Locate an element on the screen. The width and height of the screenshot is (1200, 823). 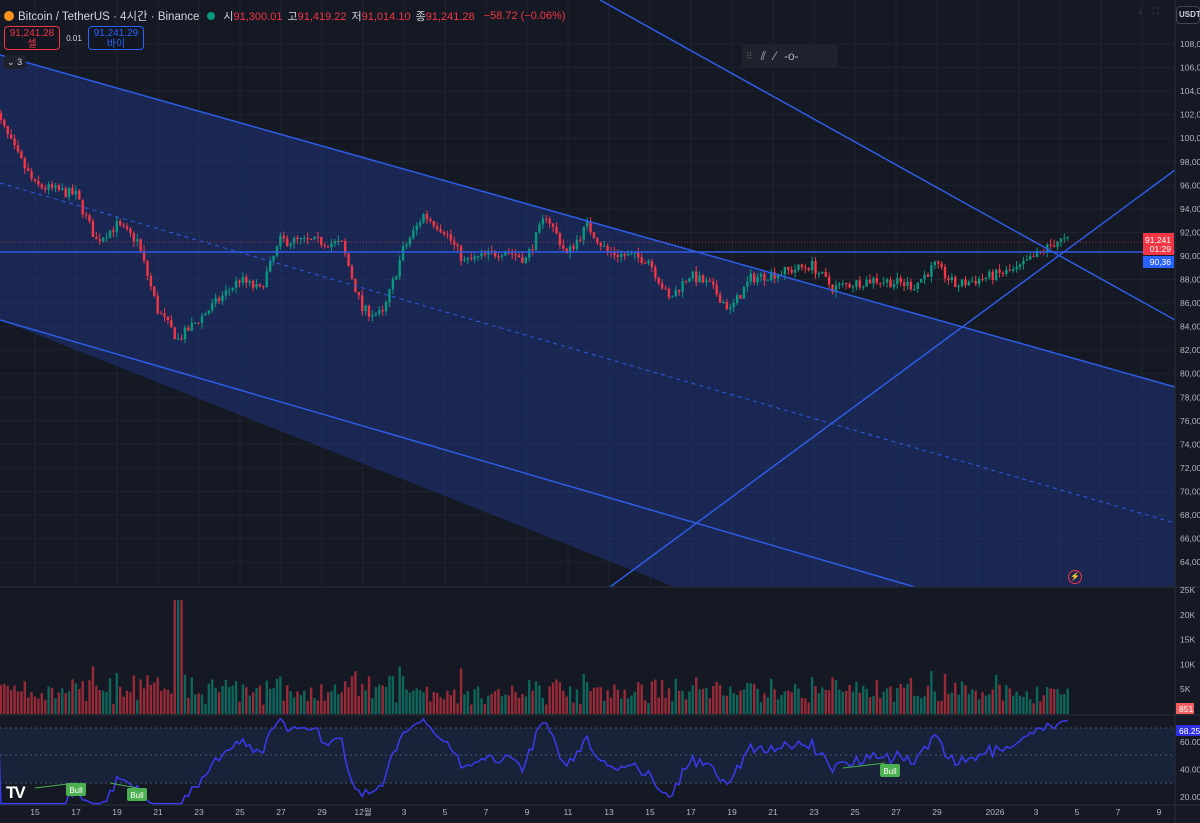
drag-handle-icon: ⠿ is located at coordinates (749, 55).